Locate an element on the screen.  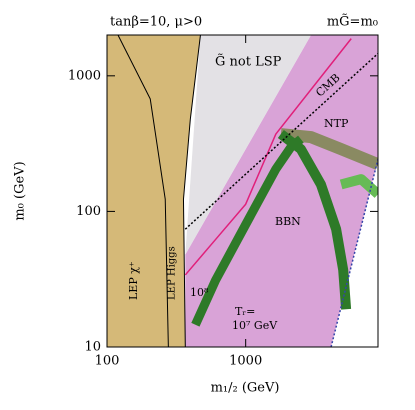
annotation: 10⁷ GeV is located at coordinates (255, 325).